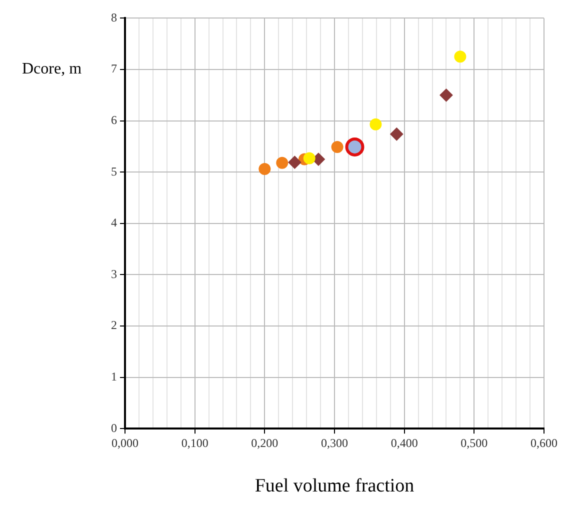 The height and width of the screenshot is (506, 574). Describe the element at coordinates (334, 443) in the screenshot. I see `x-tick-label: 0,300` at that location.